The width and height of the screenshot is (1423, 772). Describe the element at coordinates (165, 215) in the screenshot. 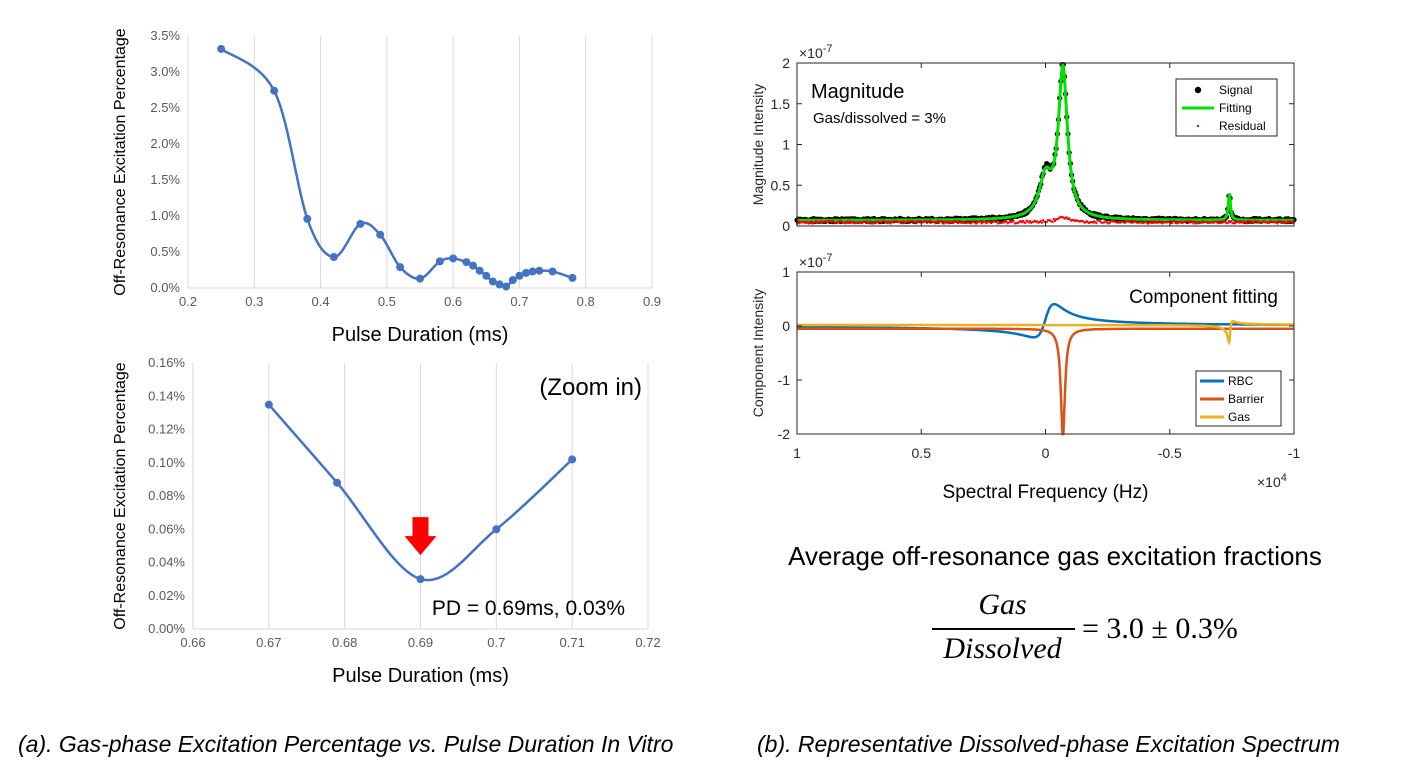

I see `y-tick-label: 1.0%` at that location.